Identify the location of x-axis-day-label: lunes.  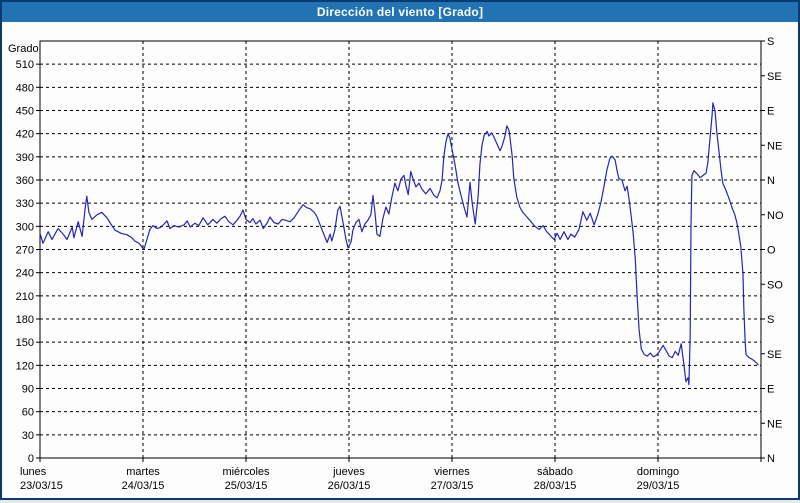
(33, 472).